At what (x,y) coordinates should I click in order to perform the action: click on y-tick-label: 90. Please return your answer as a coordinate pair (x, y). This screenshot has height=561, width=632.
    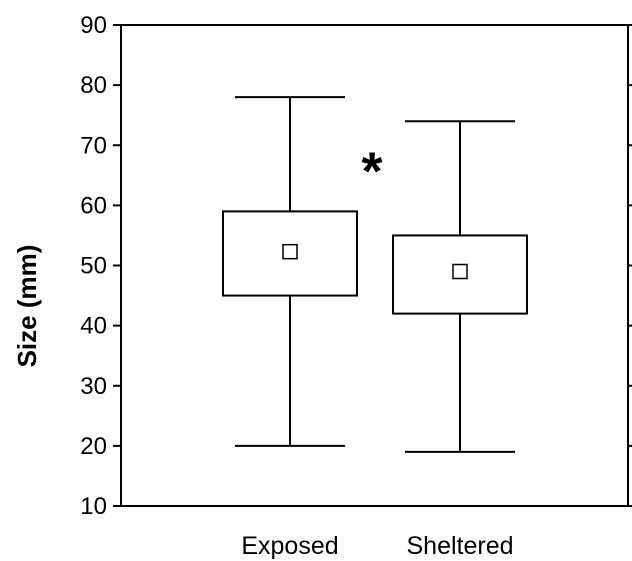
    Looking at the image, I should click on (93, 25).